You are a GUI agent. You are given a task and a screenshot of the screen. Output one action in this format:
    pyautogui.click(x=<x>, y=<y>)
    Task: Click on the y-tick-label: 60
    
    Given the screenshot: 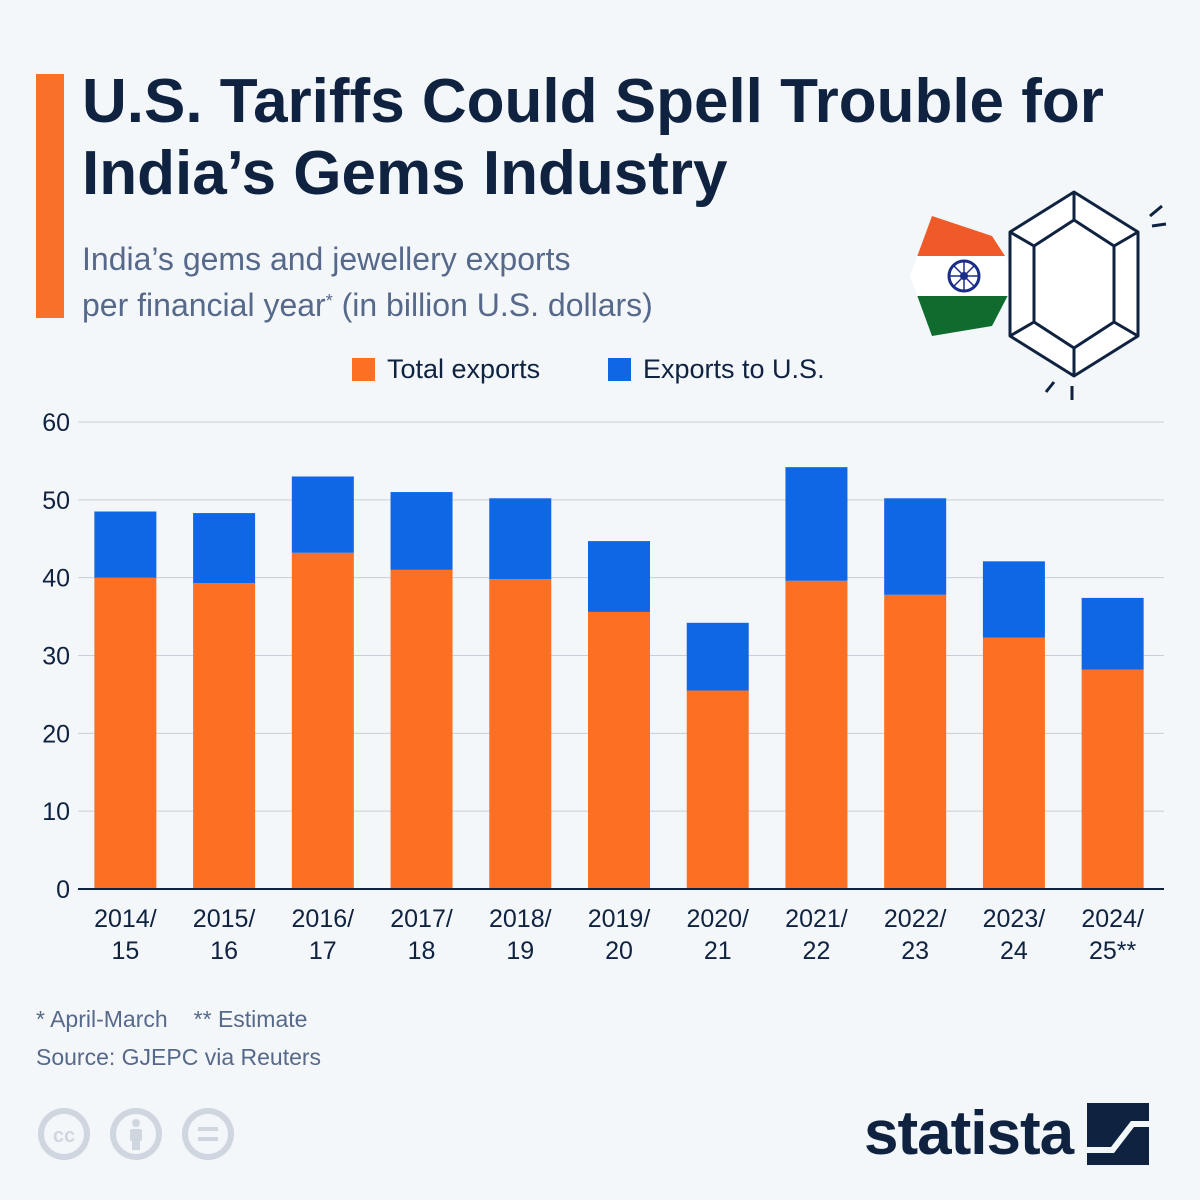 What is the action you would take?
    pyautogui.click(x=56, y=423)
    